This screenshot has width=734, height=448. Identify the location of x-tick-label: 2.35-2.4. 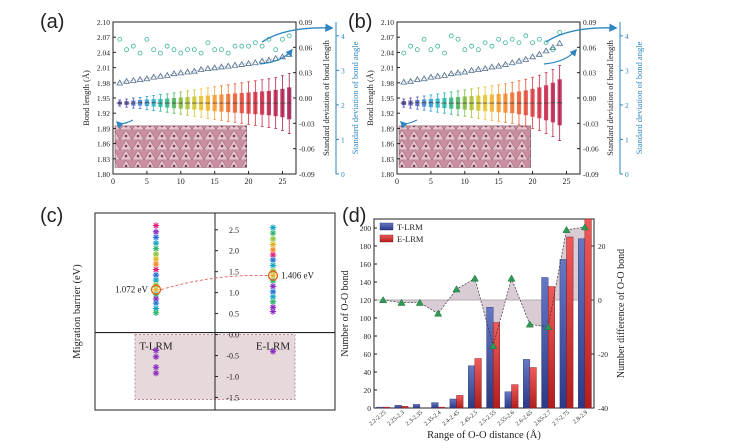
(432, 418).